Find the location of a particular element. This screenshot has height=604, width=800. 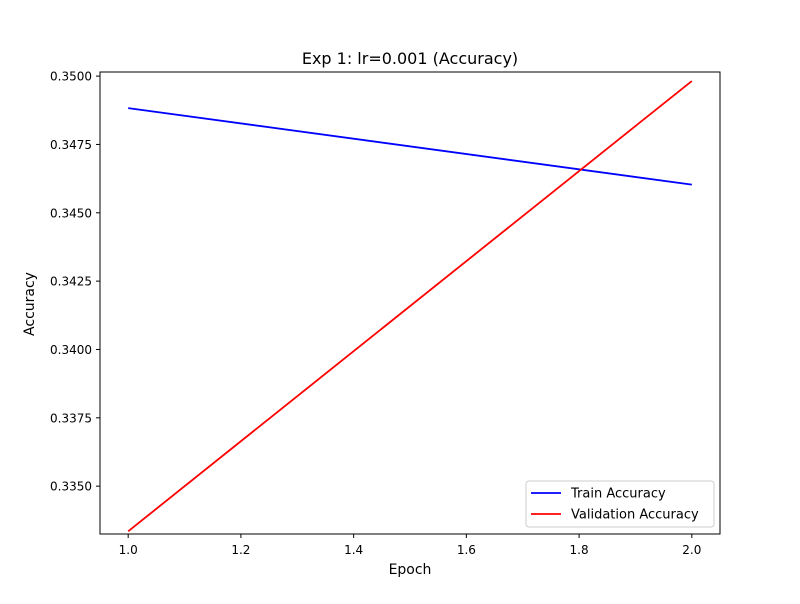

y-axis-label: Accuracy is located at coordinates (30, 304).